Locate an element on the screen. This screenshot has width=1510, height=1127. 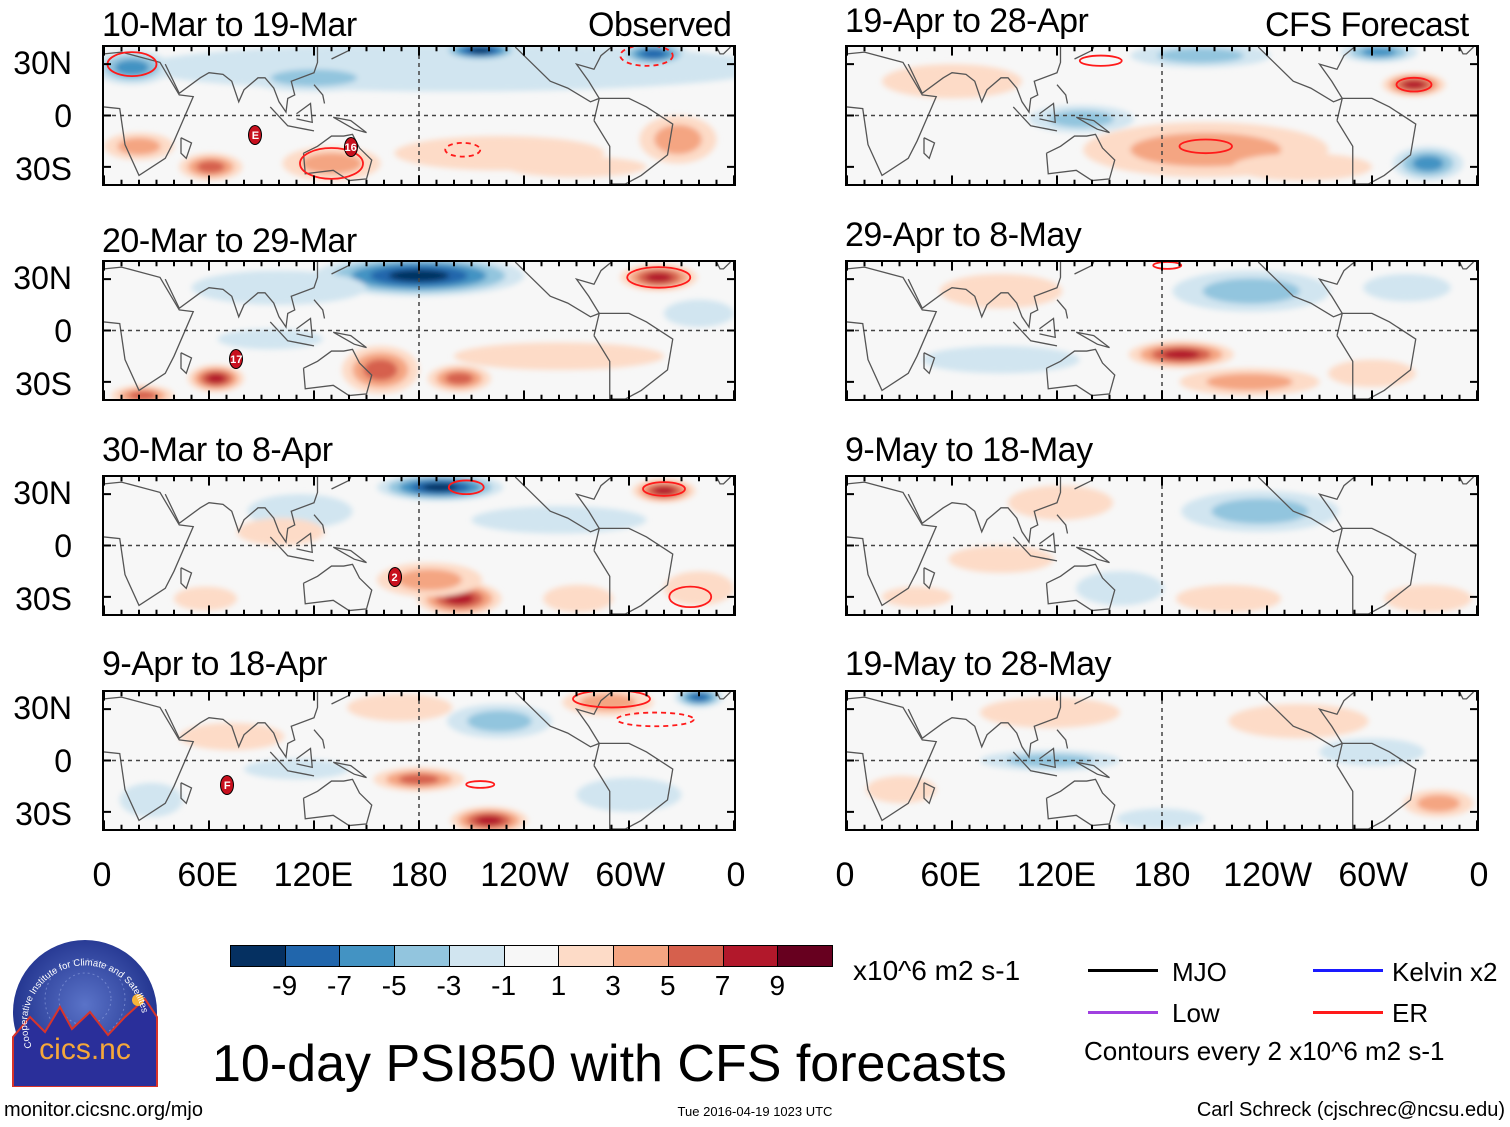
x-tick-label: 180 is located at coordinates (419, 875).